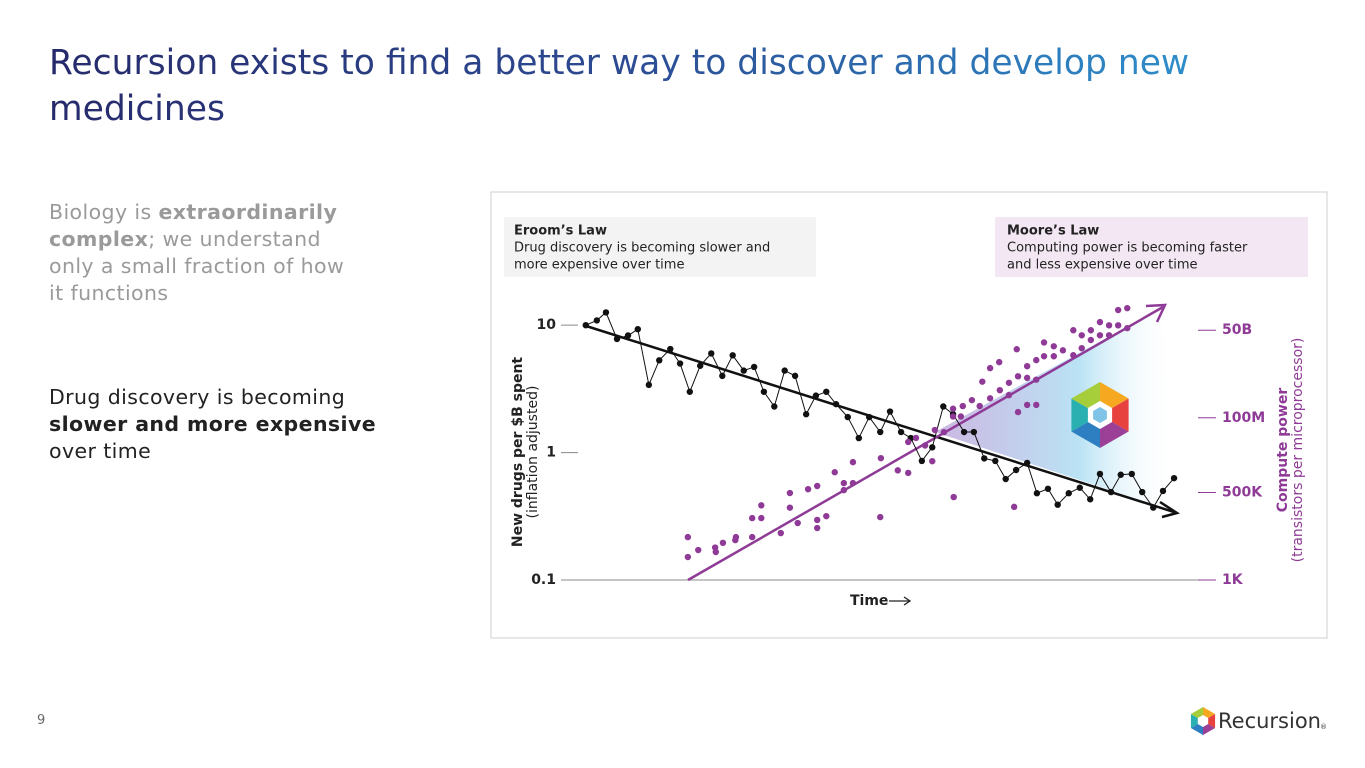 This screenshot has width=1365, height=768. What do you see at coordinates (41, 720) in the screenshot?
I see `page-number: 9` at bounding box center [41, 720].